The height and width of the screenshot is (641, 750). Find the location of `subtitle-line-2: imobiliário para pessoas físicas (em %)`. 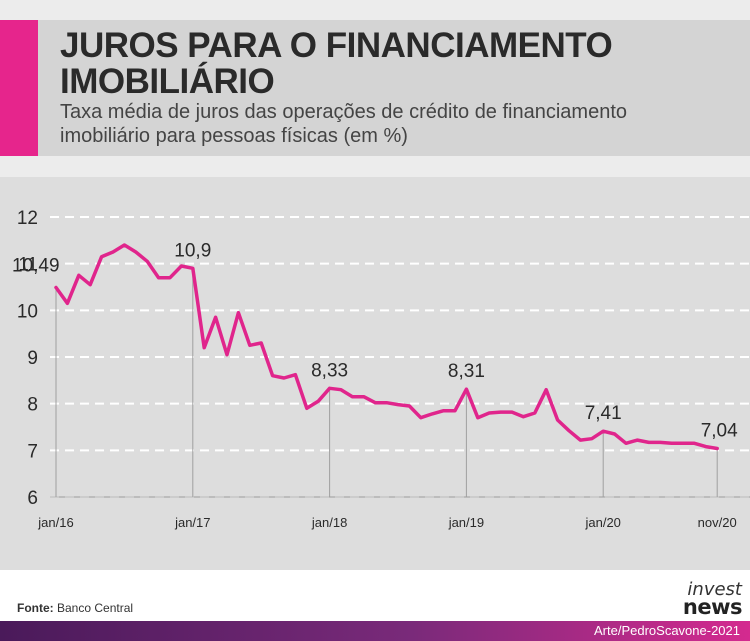

subtitle-line-2: imobiliário para pessoas físicas (em %) is located at coordinates (234, 136).